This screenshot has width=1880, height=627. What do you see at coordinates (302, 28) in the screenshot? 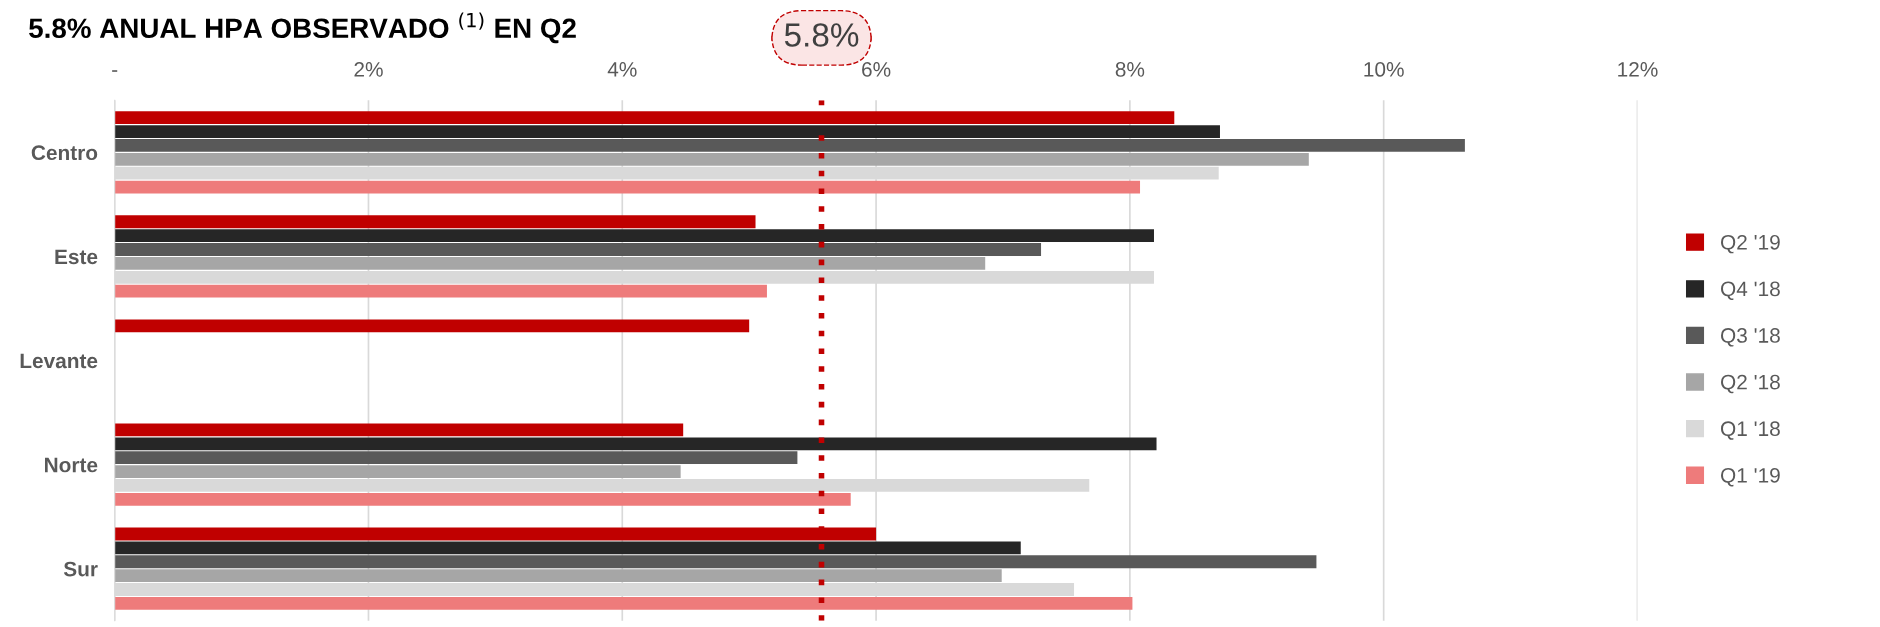
I see `chart-title: 5.8% ANUAL HPA OBSERVADO $^{(1)}$ EN Q2` at bounding box center [302, 28].